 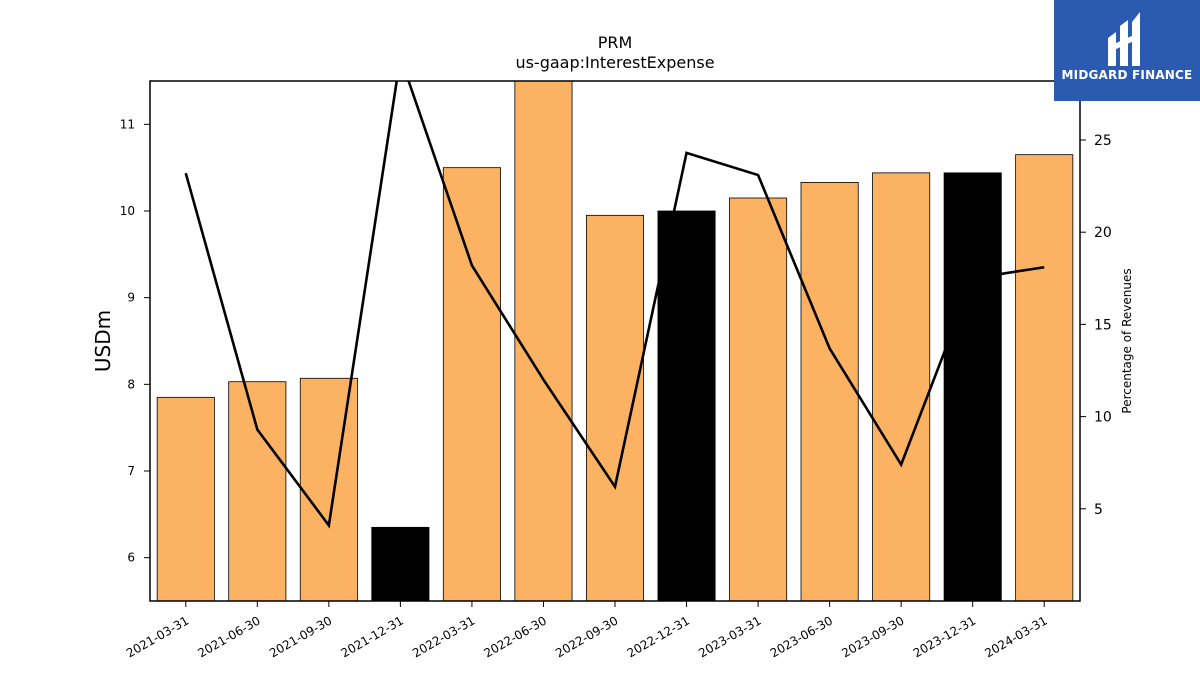 What do you see at coordinates (131, 298) in the screenshot?
I see `y-tick-label-9: 9` at bounding box center [131, 298].